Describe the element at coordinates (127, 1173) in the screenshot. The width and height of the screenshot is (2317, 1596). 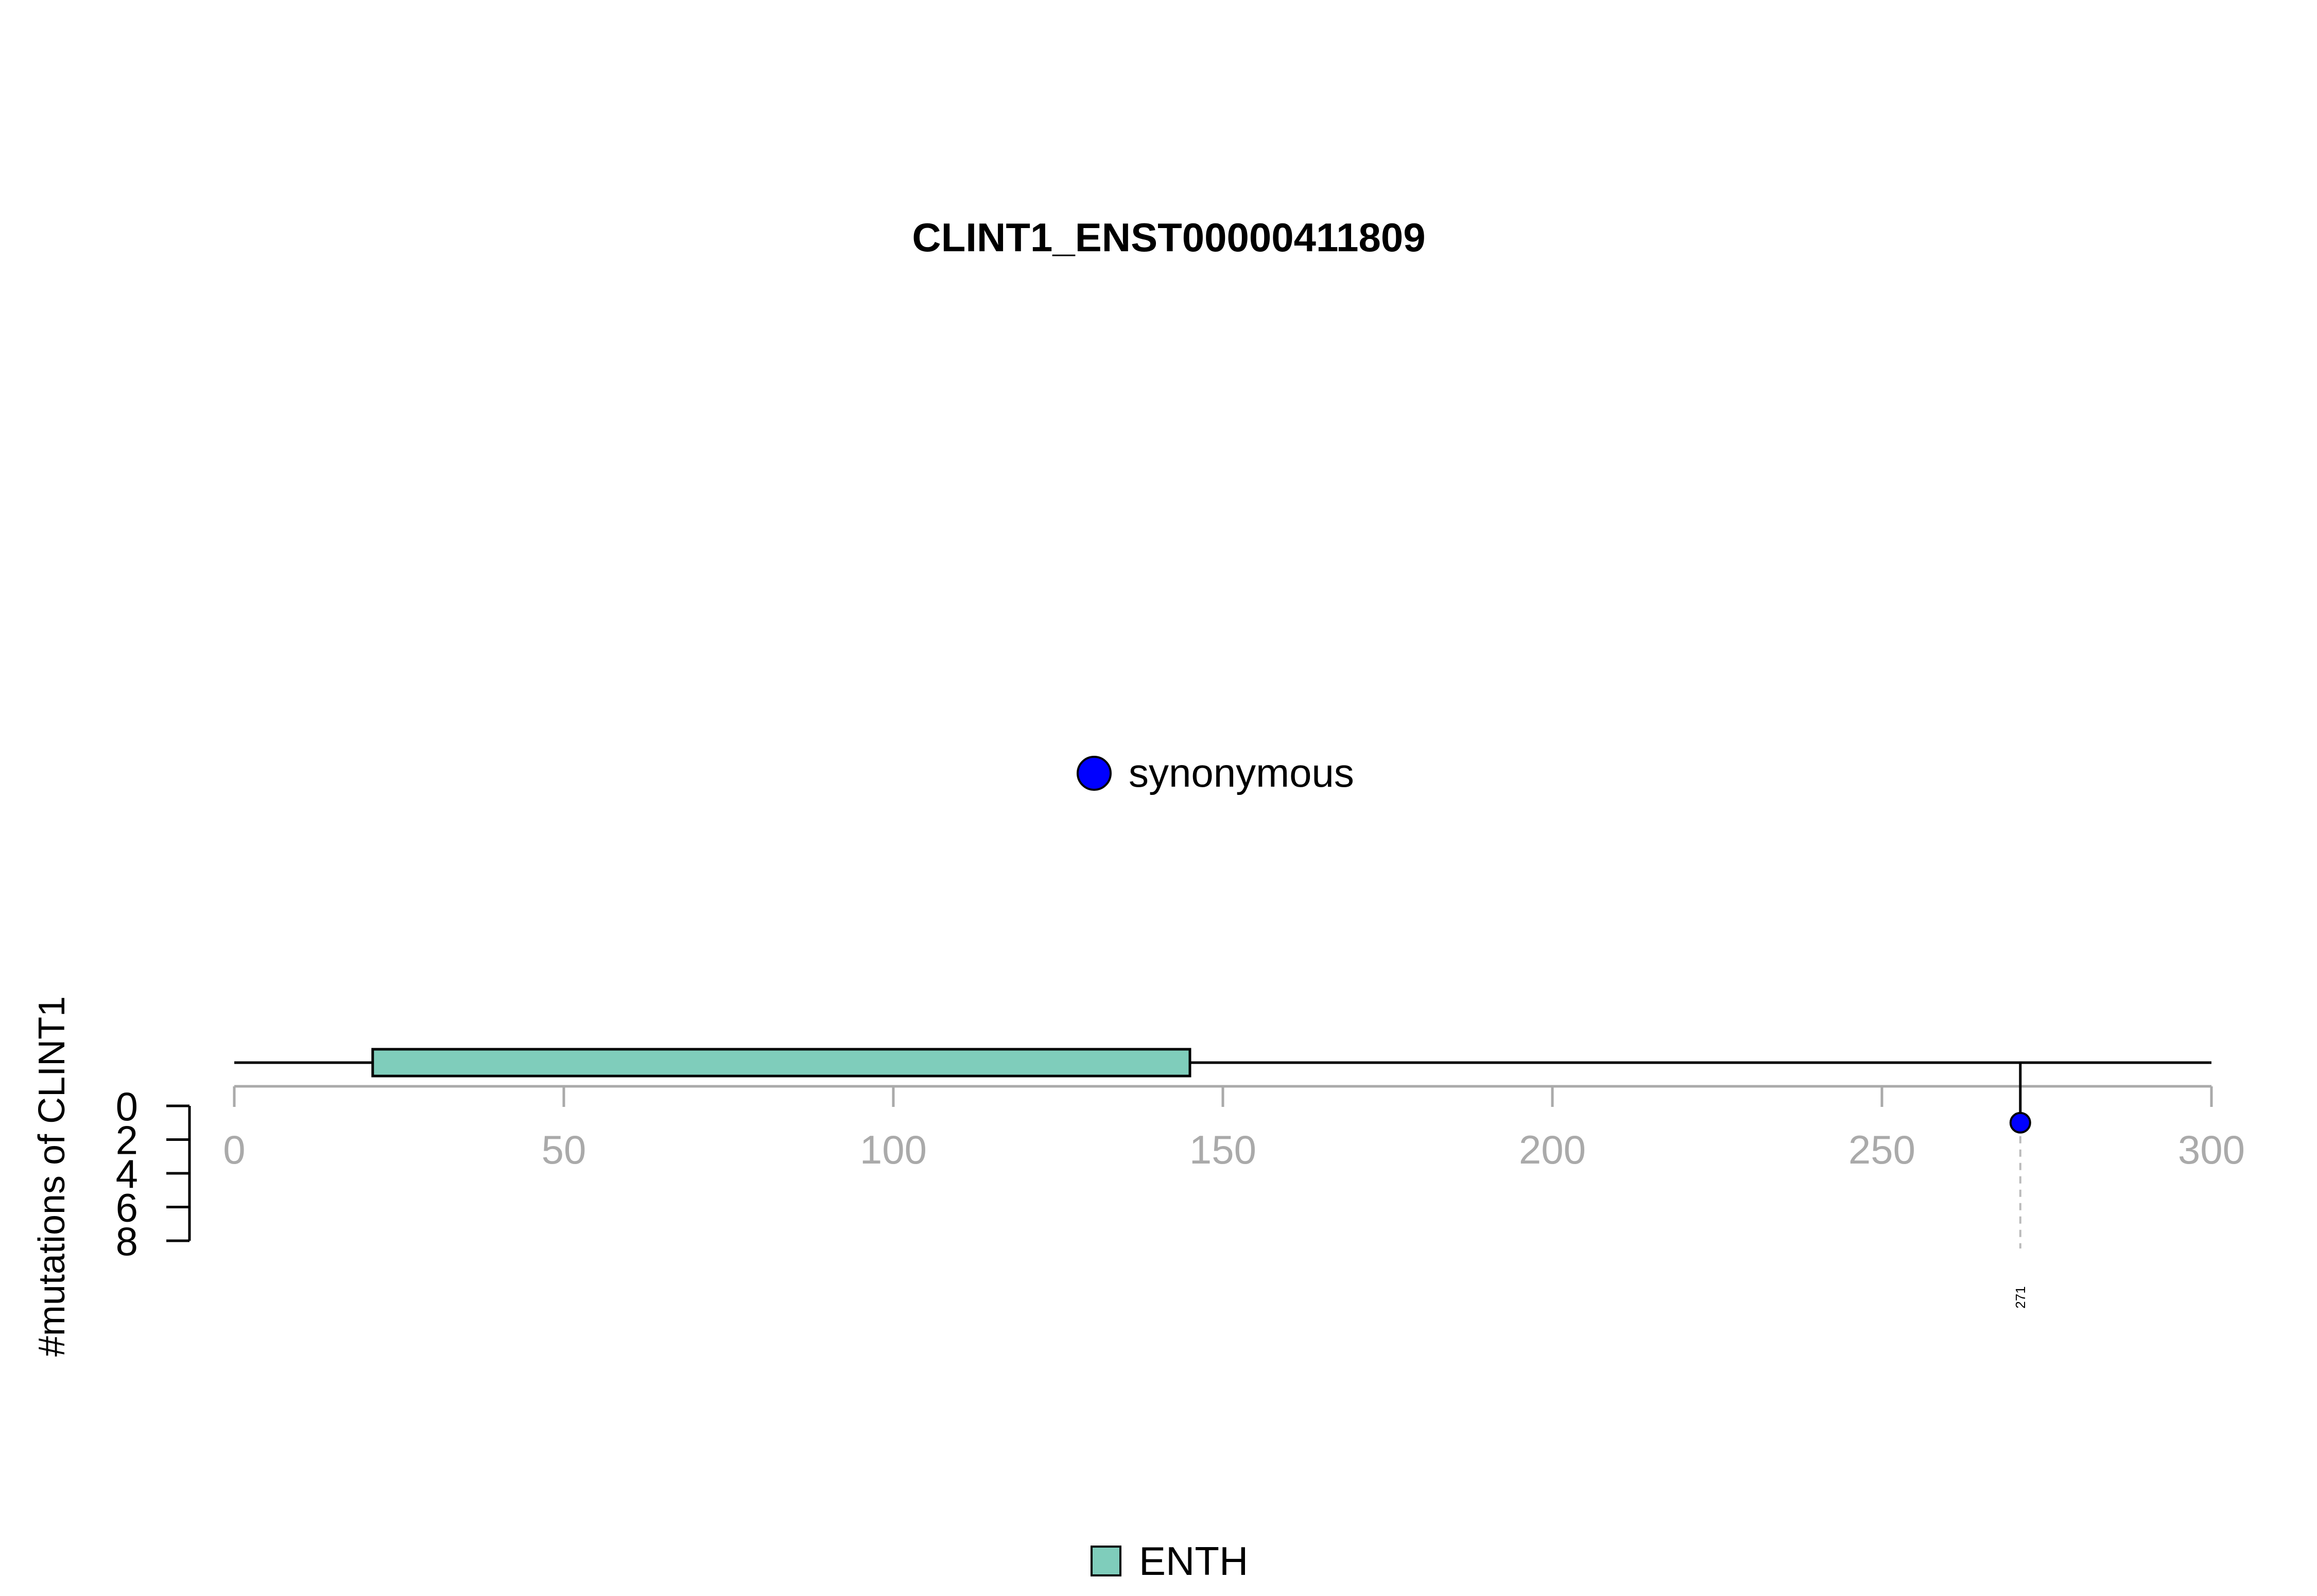
I see `y-tick-label: 4` at that location.